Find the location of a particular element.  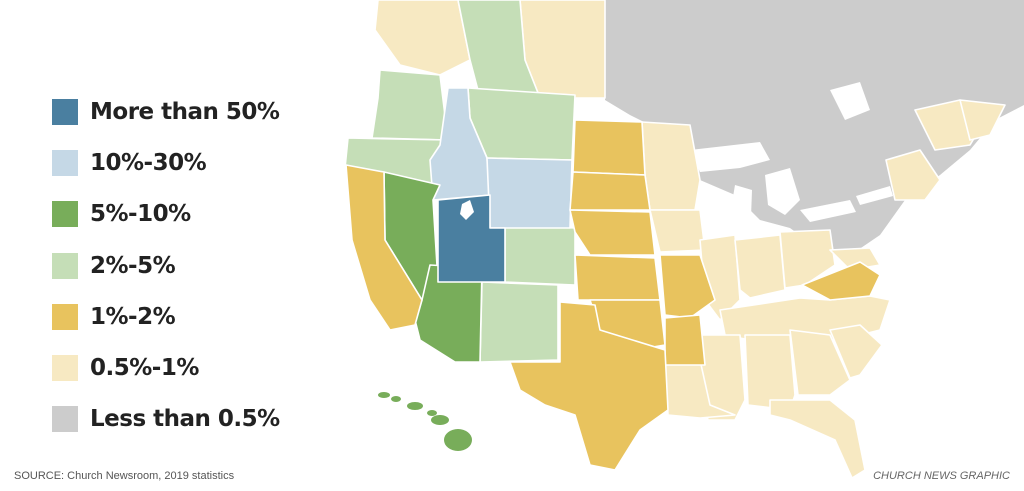

legend-item-1-2: 1%-2% is located at coordinates (166, 316).